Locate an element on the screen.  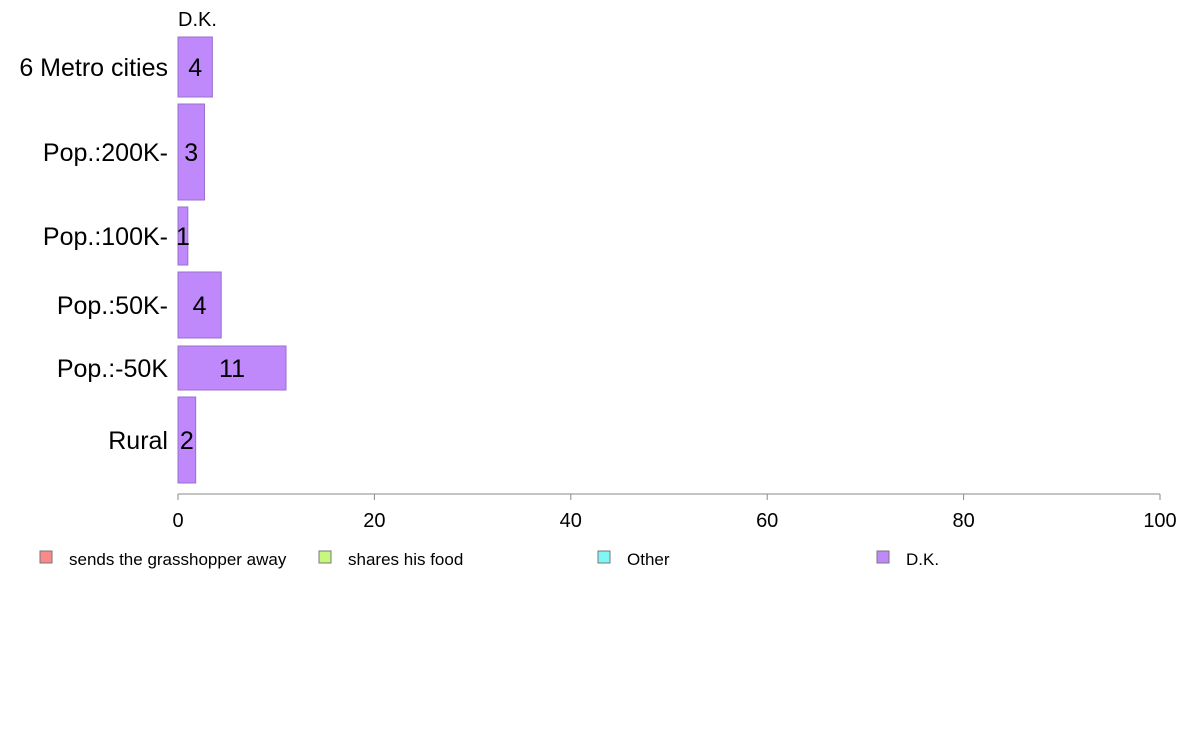
x-tick-label: 60 is located at coordinates (767, 521).